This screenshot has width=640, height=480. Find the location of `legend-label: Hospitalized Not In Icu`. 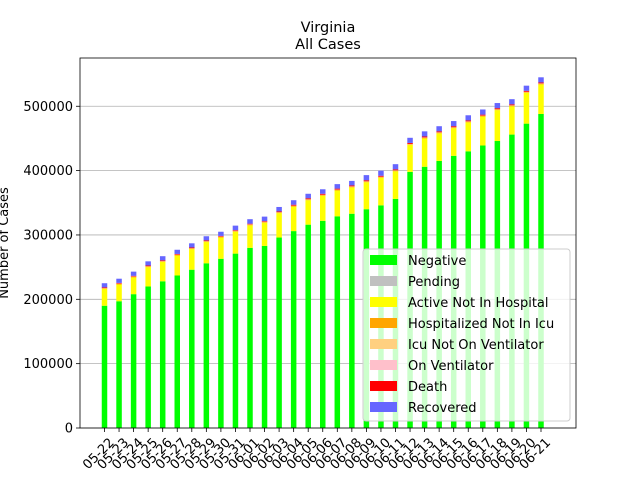

legend-label: Hospitalized Not In Icu is located at coordinates (481, 324).